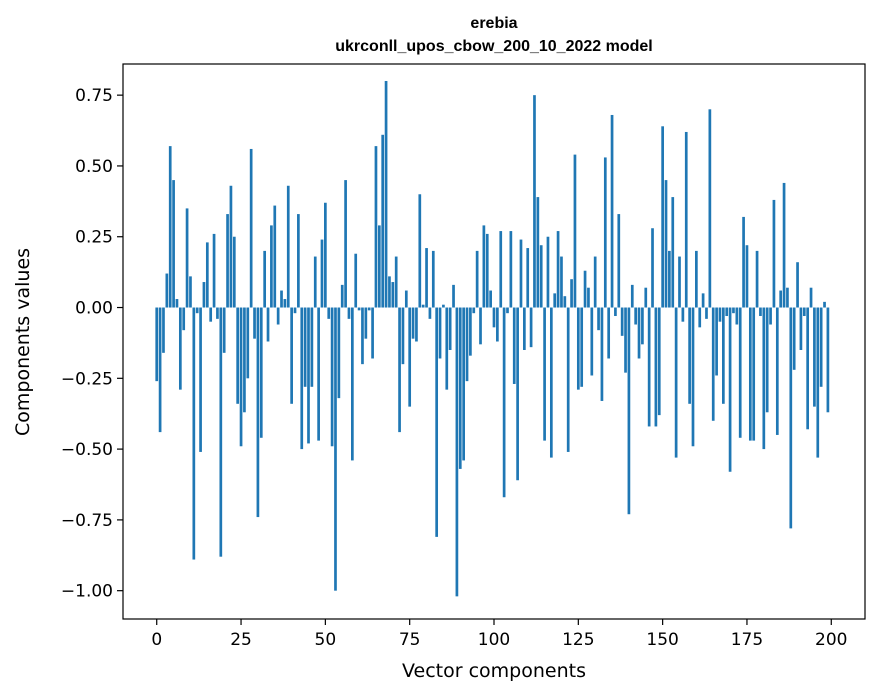 The height and width of the screenshot is (696, 880). I want to click on x-tick-label: 50, so click(326, 640).